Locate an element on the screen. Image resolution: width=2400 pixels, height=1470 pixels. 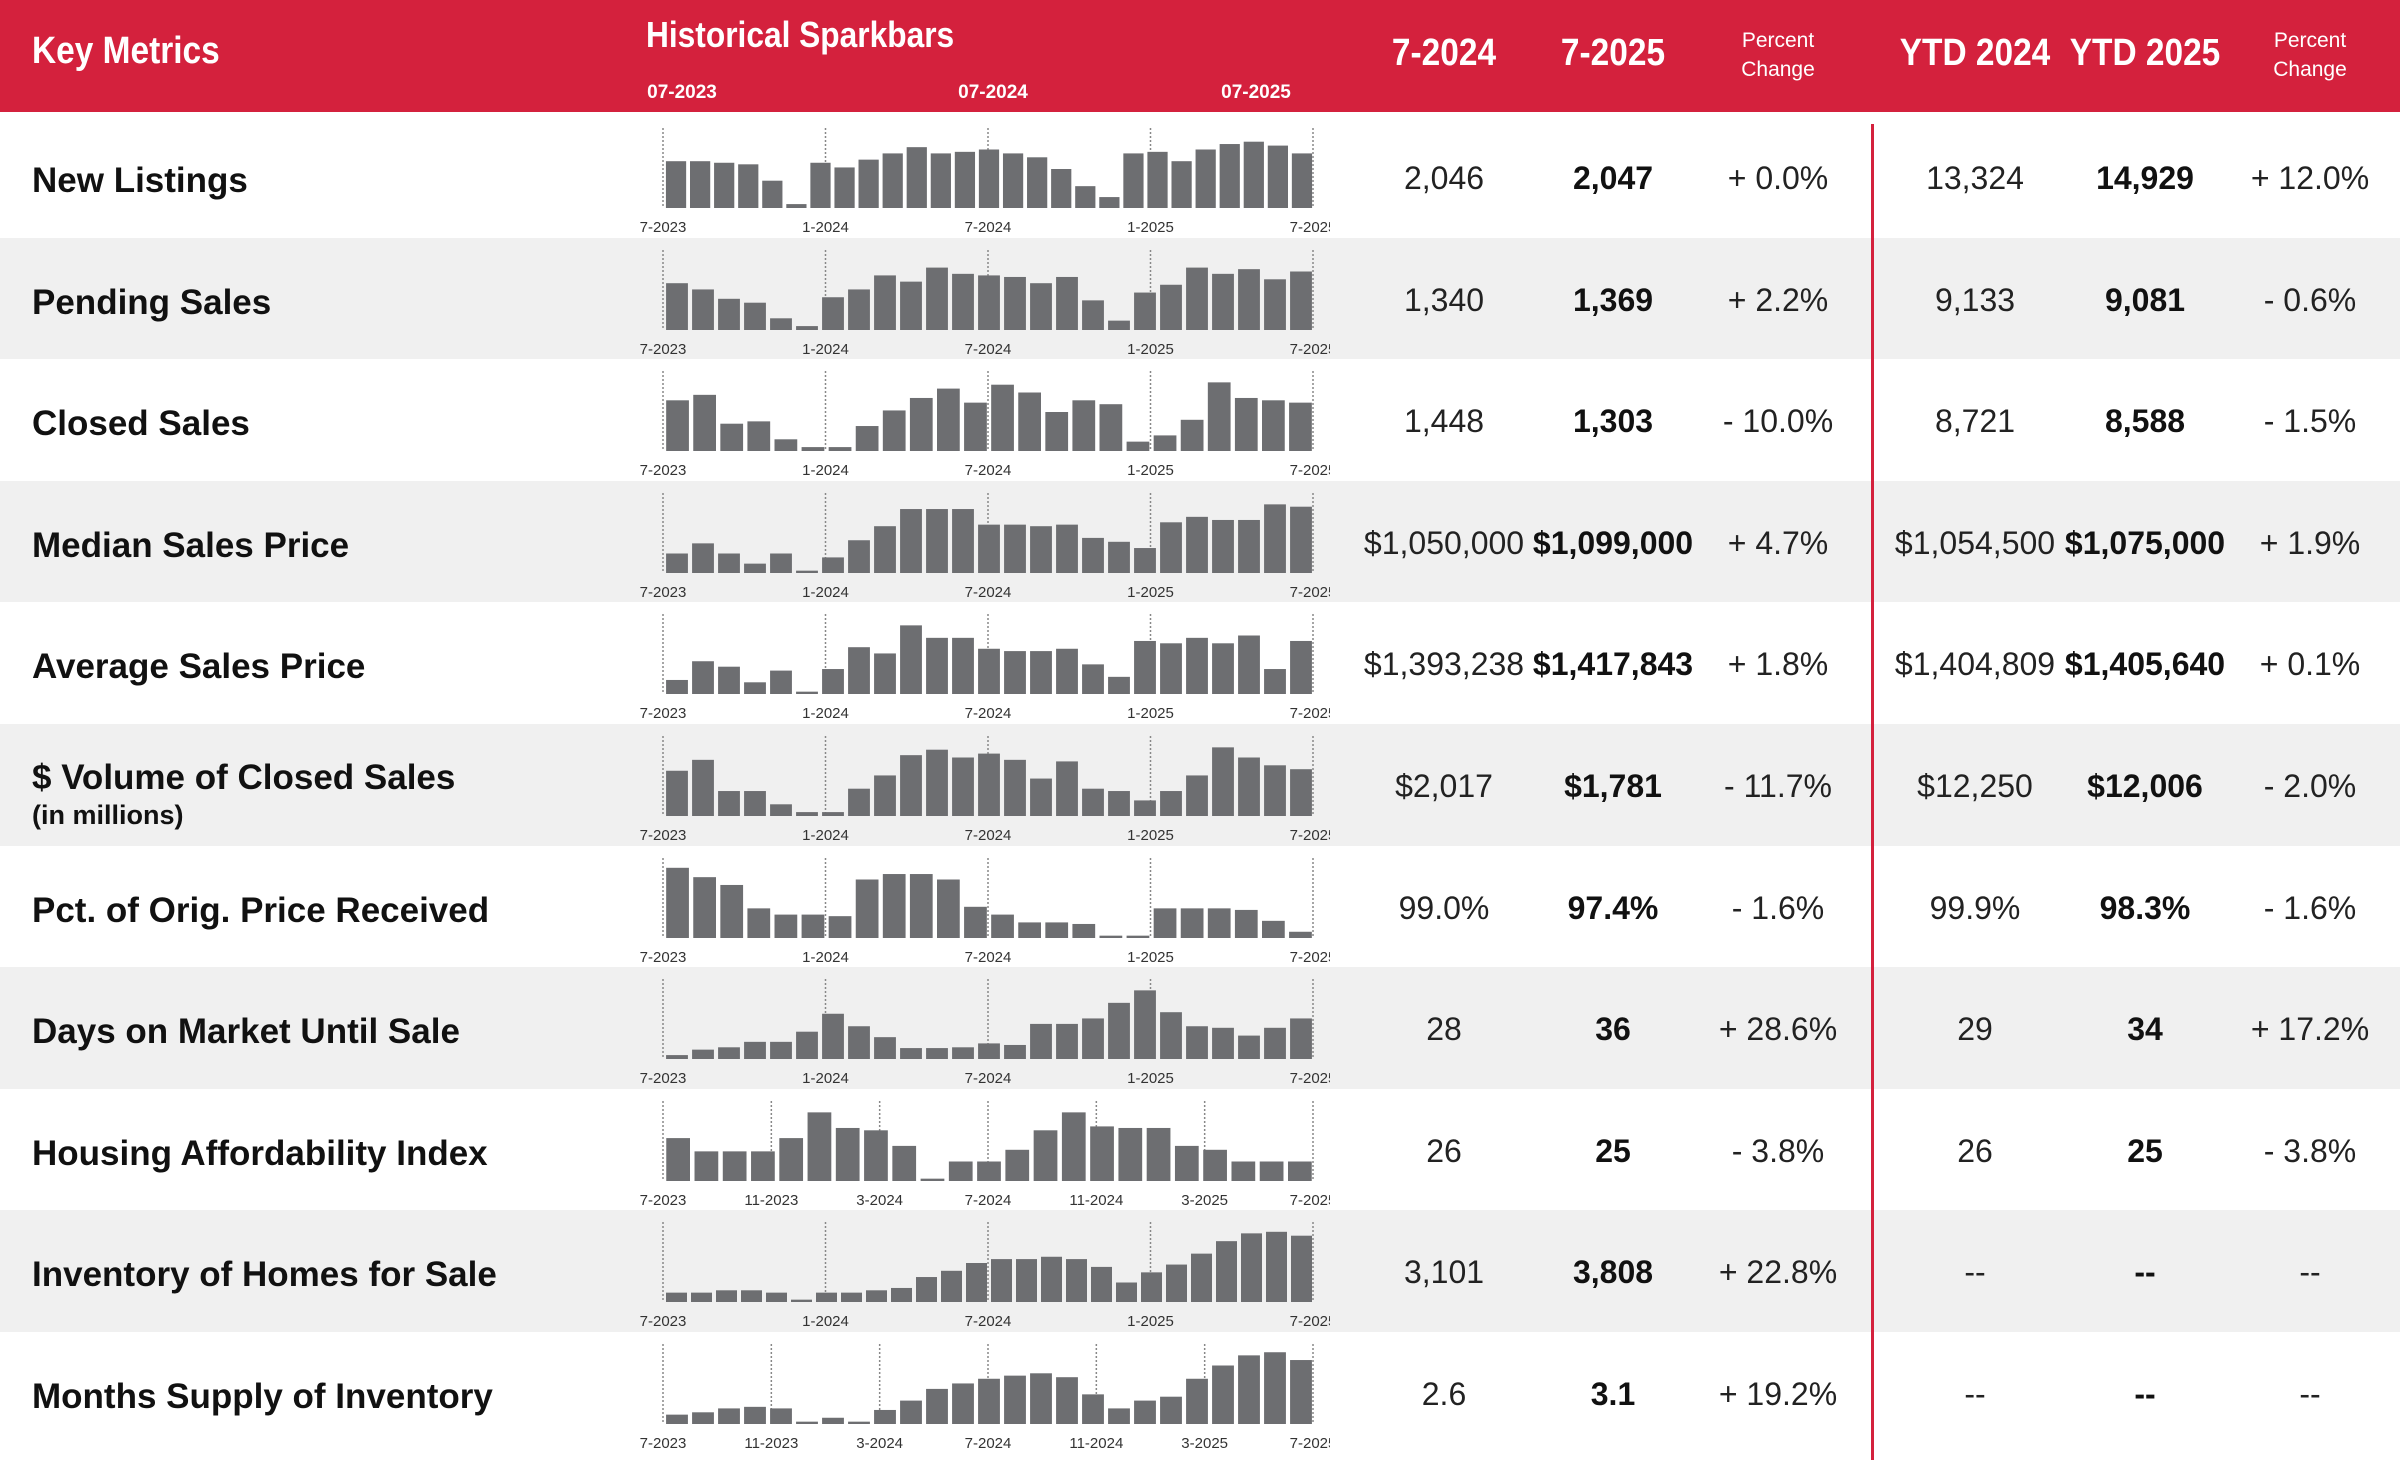
value-month-curr: $1,417,843 is located at coordinates (1613, 664).